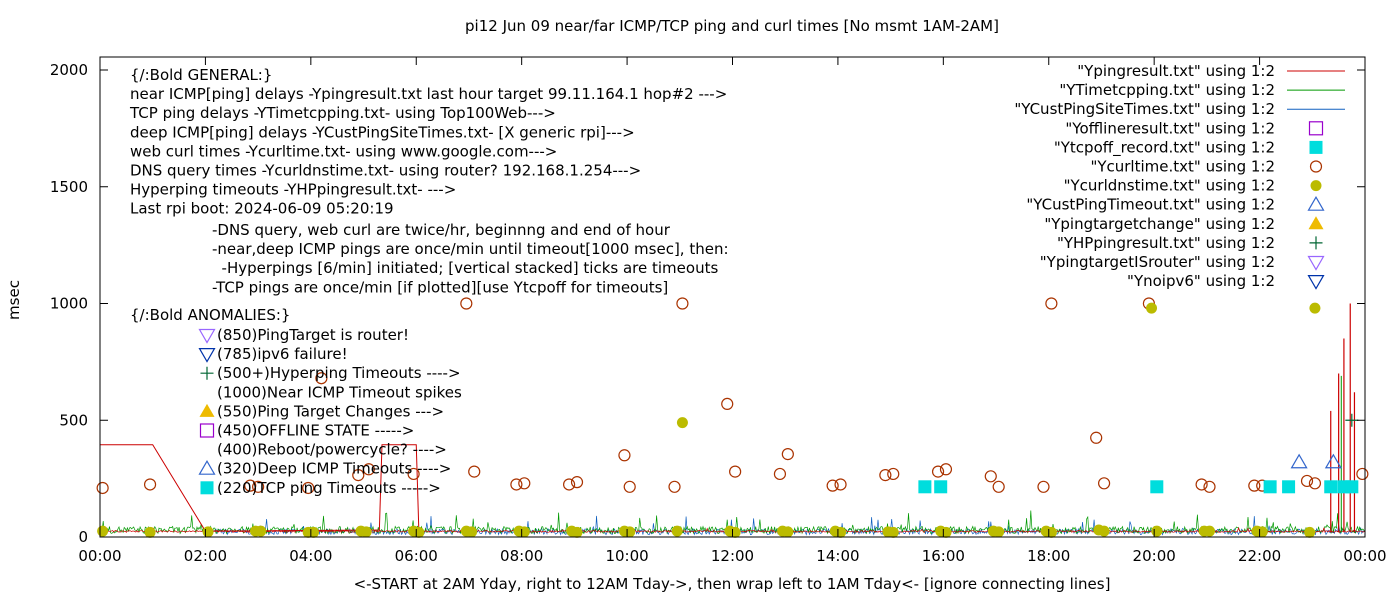 This screenshot has width=1400, height=600. Describe the element at coordinates (330, 411) in the screenshot. I see `annotation-anomaly: (550)Ping Target Changes --->` at that location.